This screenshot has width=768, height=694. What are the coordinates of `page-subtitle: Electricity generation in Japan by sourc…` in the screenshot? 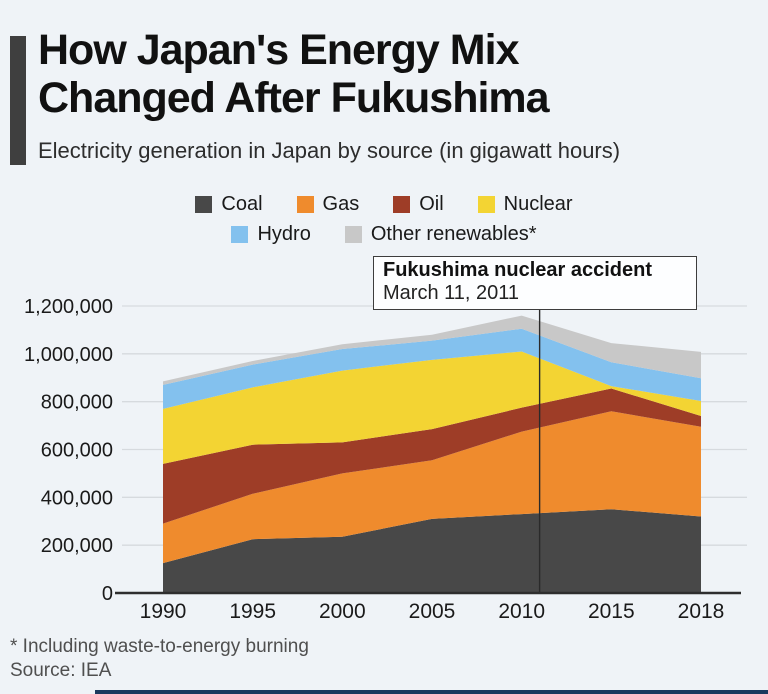 It's located at (329, 150).